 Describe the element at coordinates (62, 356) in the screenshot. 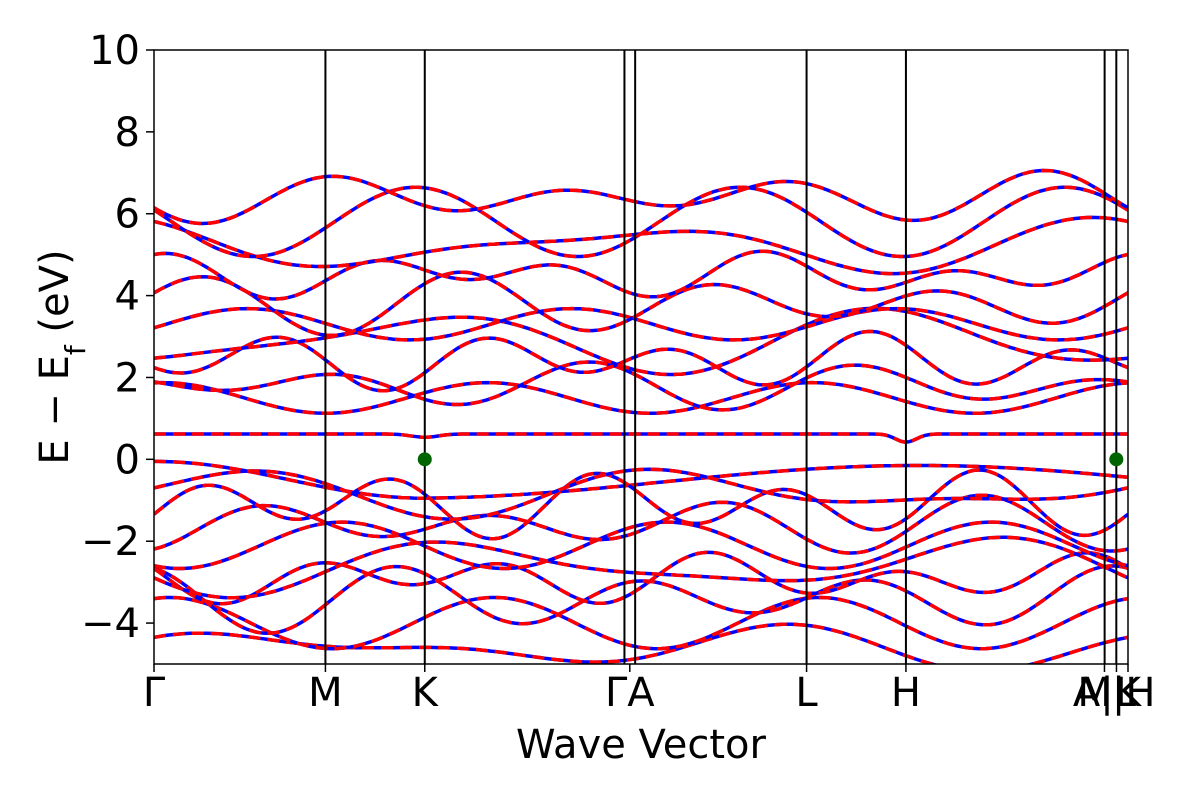

I see `y-axis-title: E − Ef (eV)` at that location.